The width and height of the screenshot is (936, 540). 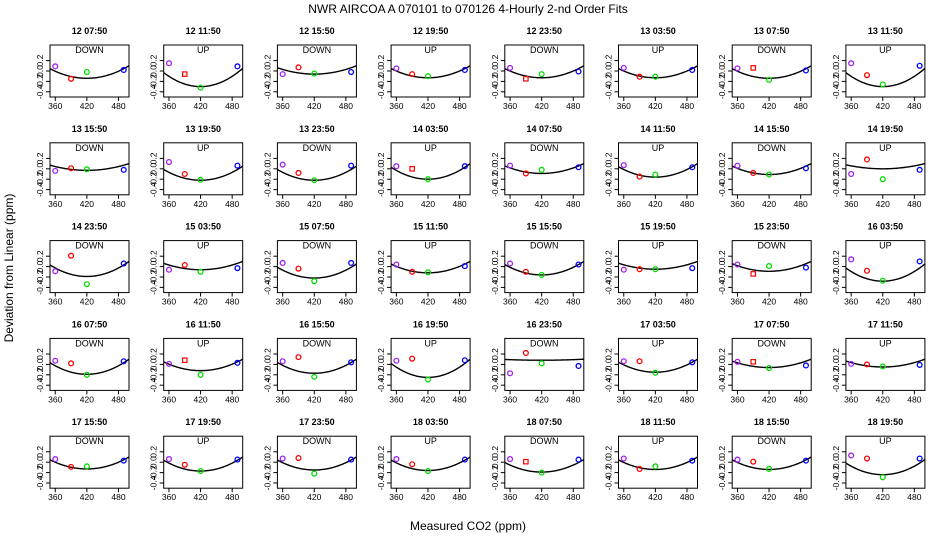 I want to click on panel: 13 11:50 UP 360 420 480 -0.4-0.20.00.2, so click(x=878, y=68).